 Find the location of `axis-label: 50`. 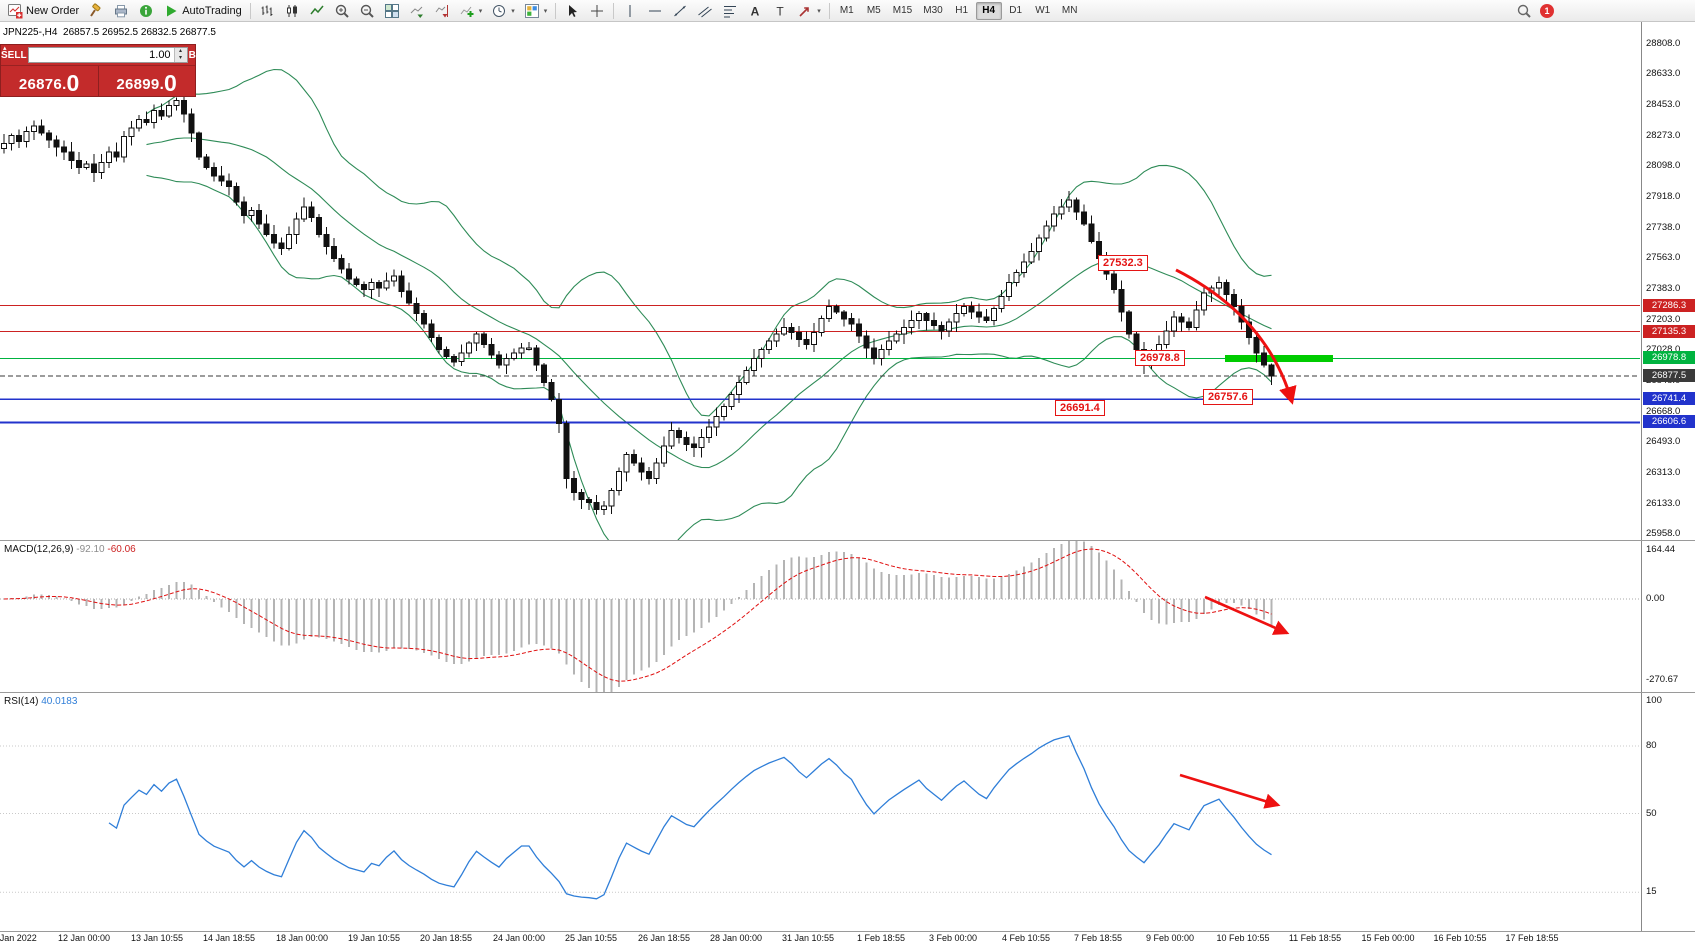

axis-label: 50 is located at coordinates (1651, 813).